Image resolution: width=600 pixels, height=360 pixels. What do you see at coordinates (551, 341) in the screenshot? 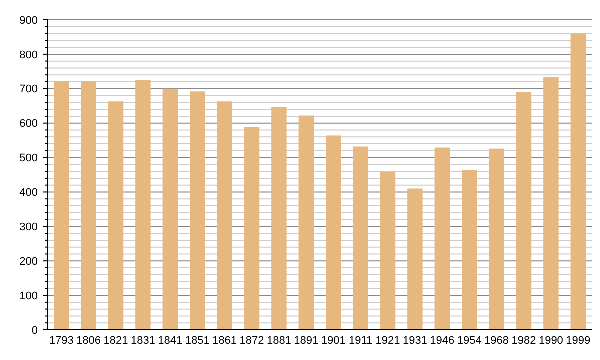
I see `x-tick-label: 1990` at bounding box center [551, 341].